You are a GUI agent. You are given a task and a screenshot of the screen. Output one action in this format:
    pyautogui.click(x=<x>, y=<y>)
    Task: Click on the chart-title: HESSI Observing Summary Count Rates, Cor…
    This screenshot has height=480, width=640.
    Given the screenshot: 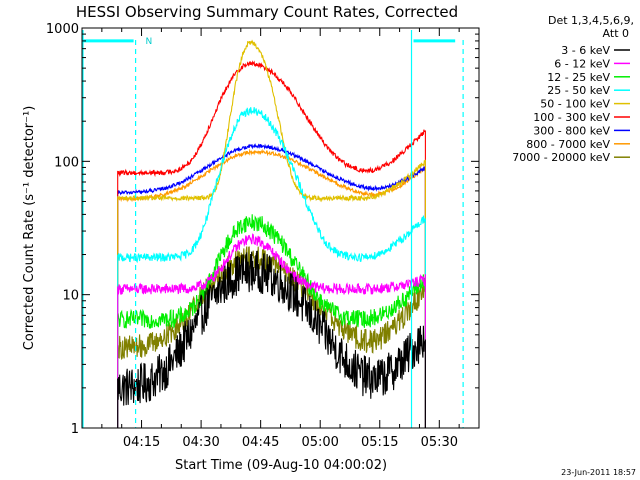 What is the action you would take?
    pyautogui.click(x=267, y=12)
    